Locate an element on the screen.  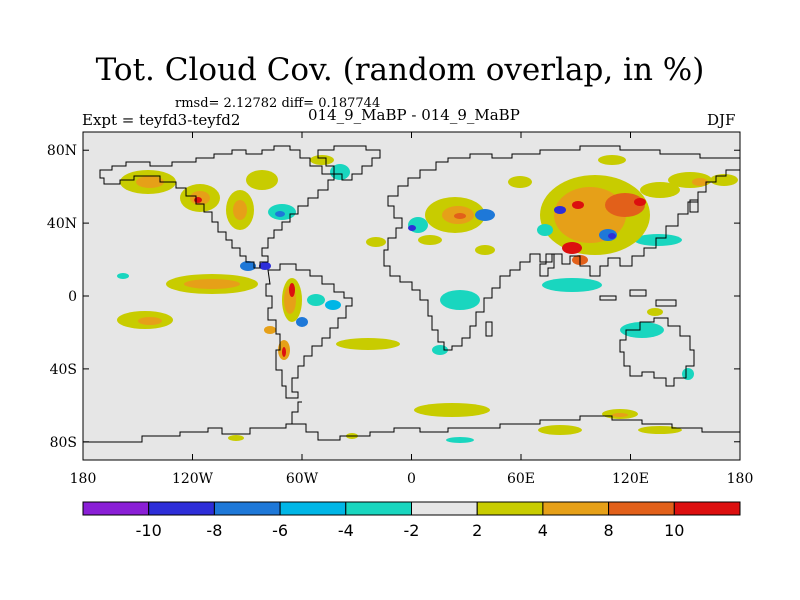
x-tick-label: 60W is located at coordinates (302, 479).